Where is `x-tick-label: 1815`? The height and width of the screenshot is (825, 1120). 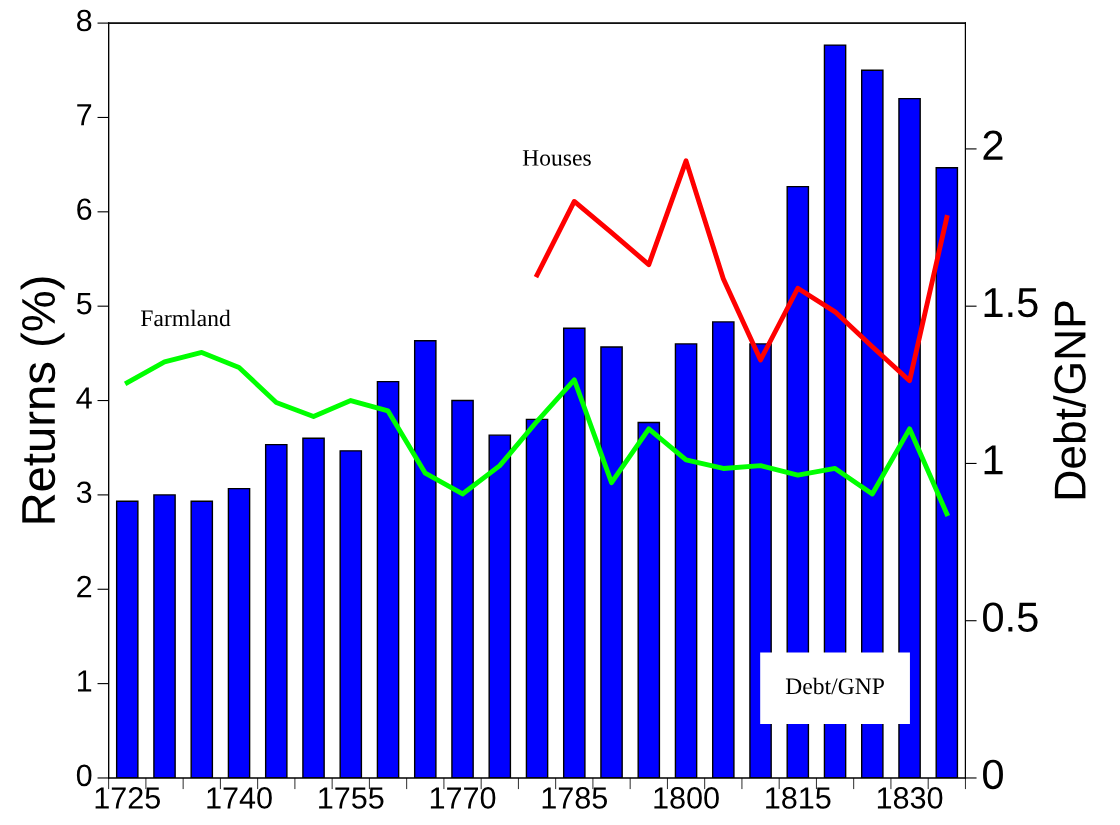
x-tick-label: 1815 is located at coordinates (798, 798).